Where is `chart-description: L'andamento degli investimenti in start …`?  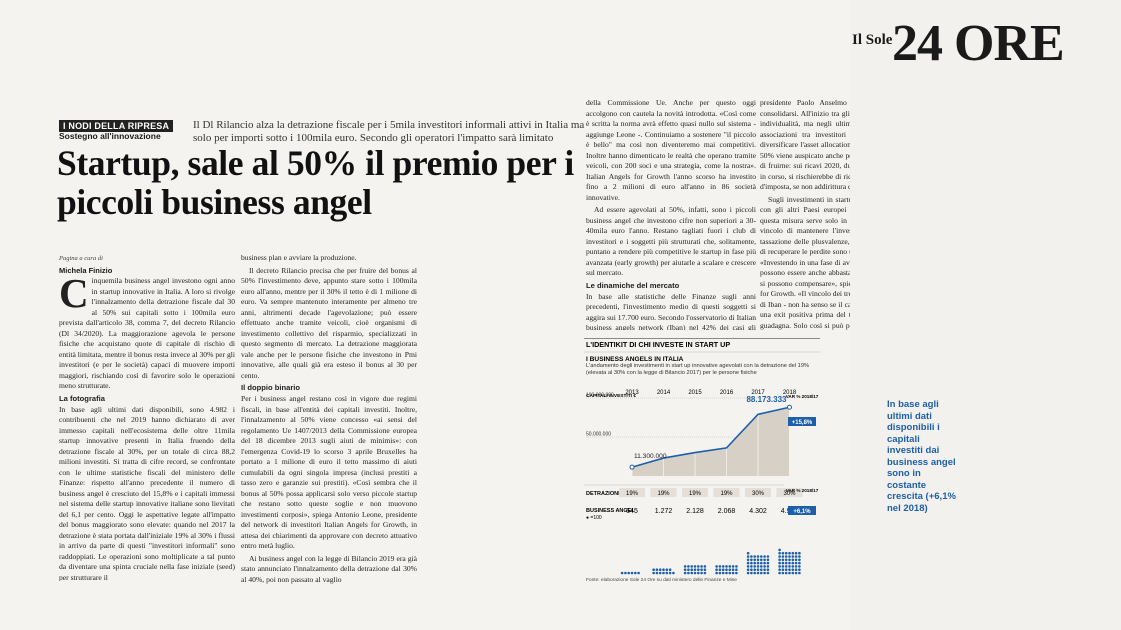
chart-description: L'andamento degli investimenti in start … is located at coordinates (698, 369).